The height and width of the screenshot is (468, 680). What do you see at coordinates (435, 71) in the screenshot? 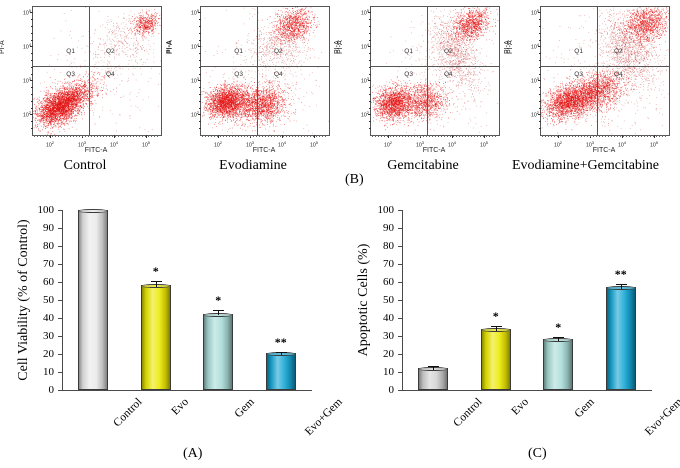
I see `scatter-dots` at bounding box center [435, 71].